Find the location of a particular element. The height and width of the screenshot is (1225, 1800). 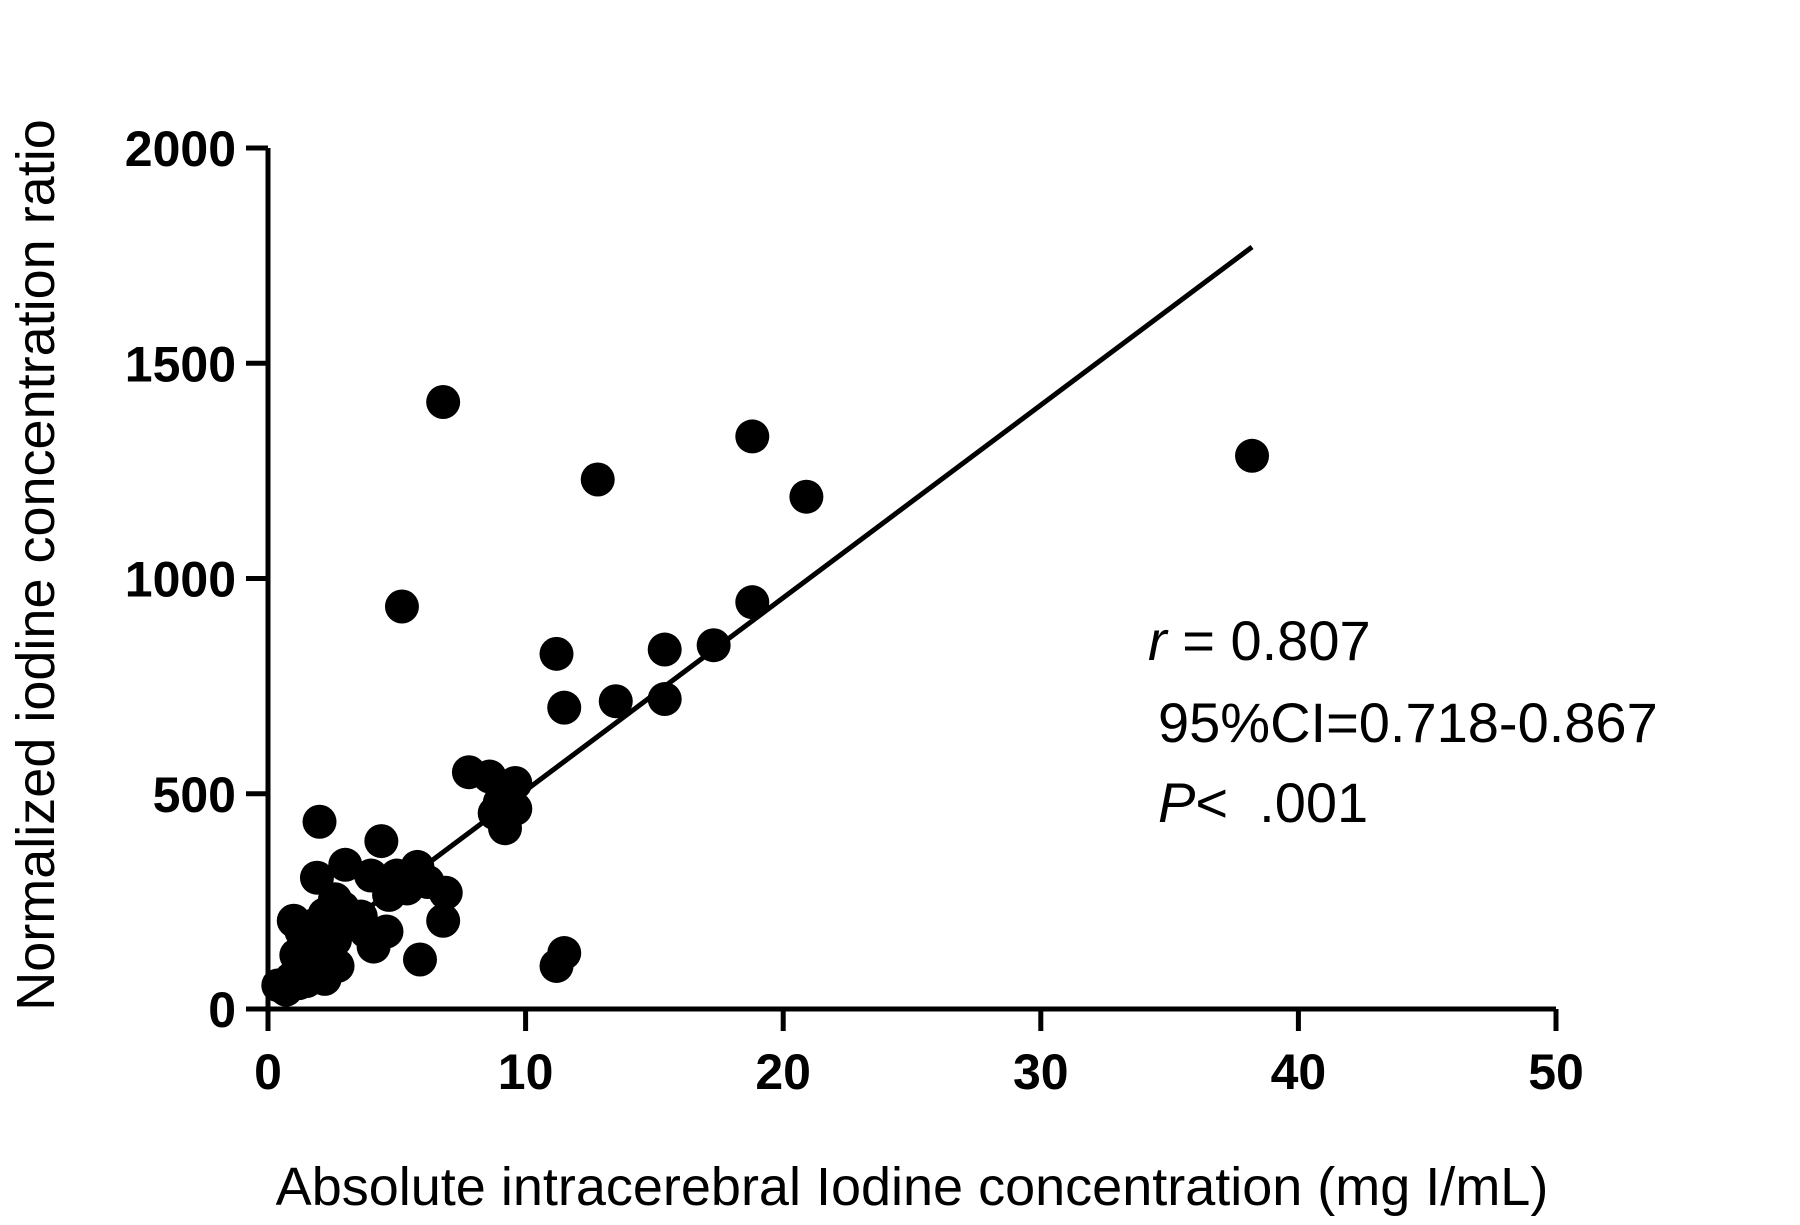

x-tick-label: 50 is located at coordinates (1556, 1072).